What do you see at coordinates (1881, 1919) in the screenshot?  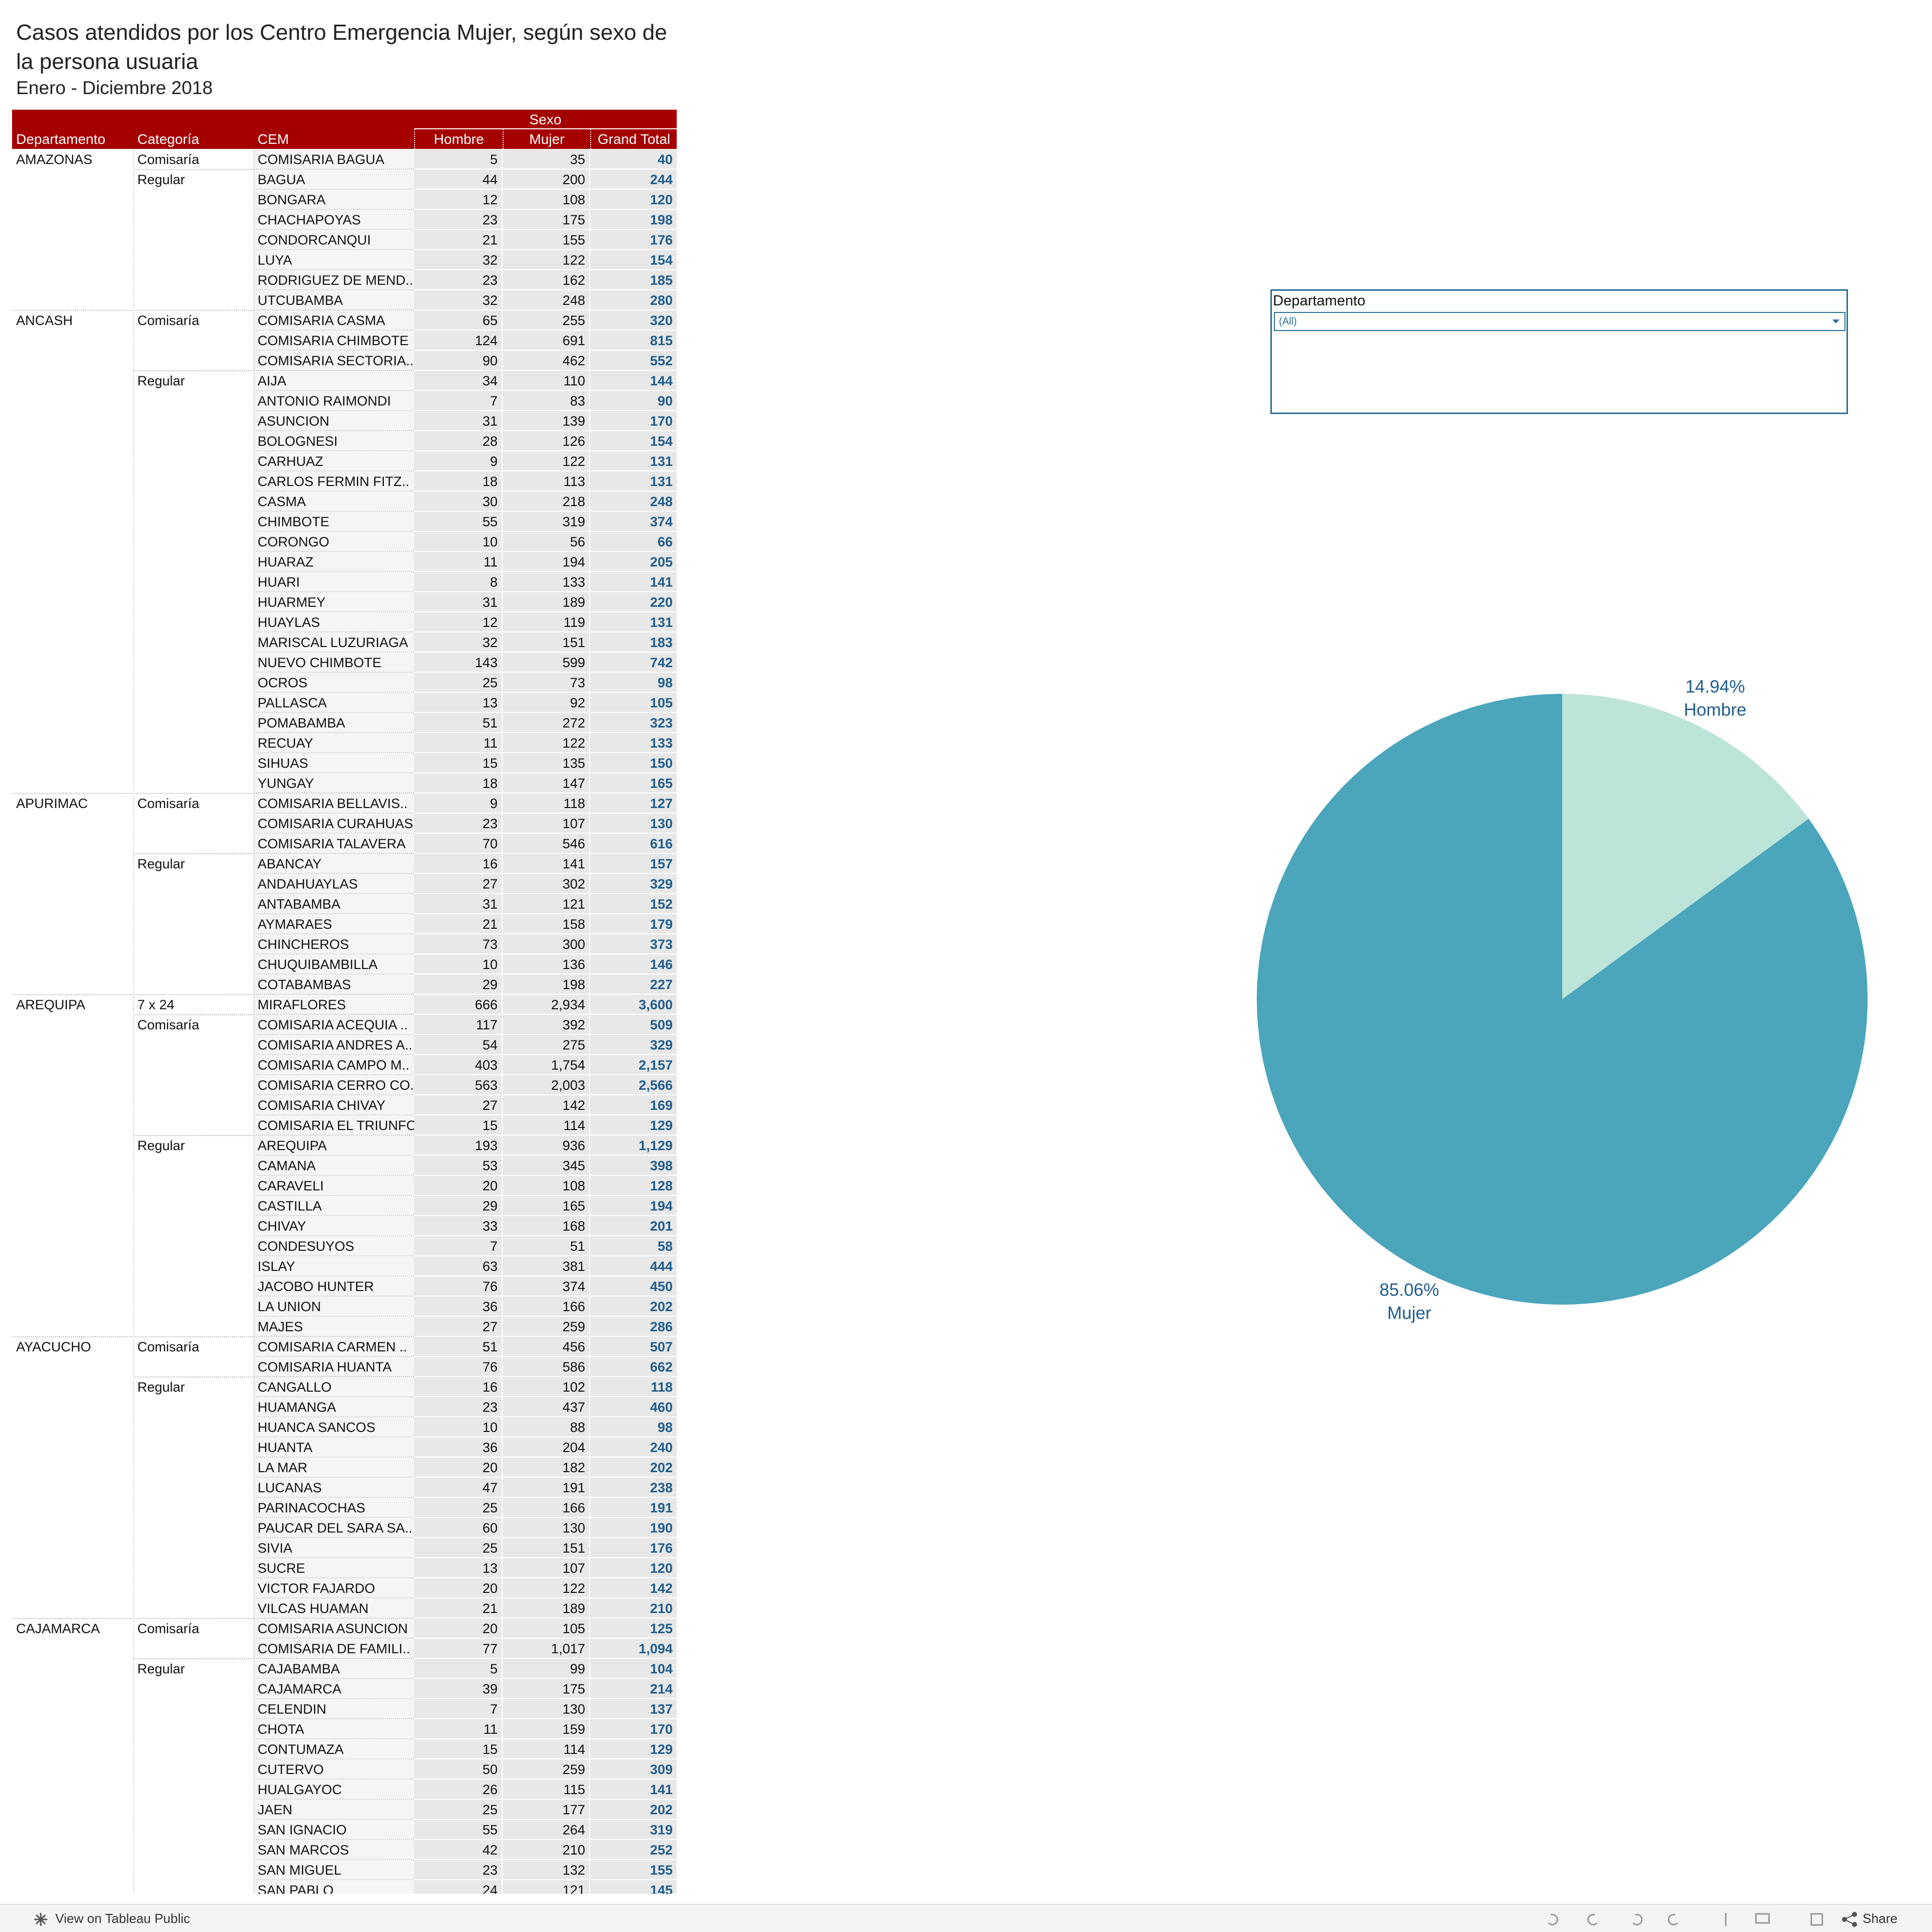 I see `share-button: Share` at bounding box center [1881, 1919].